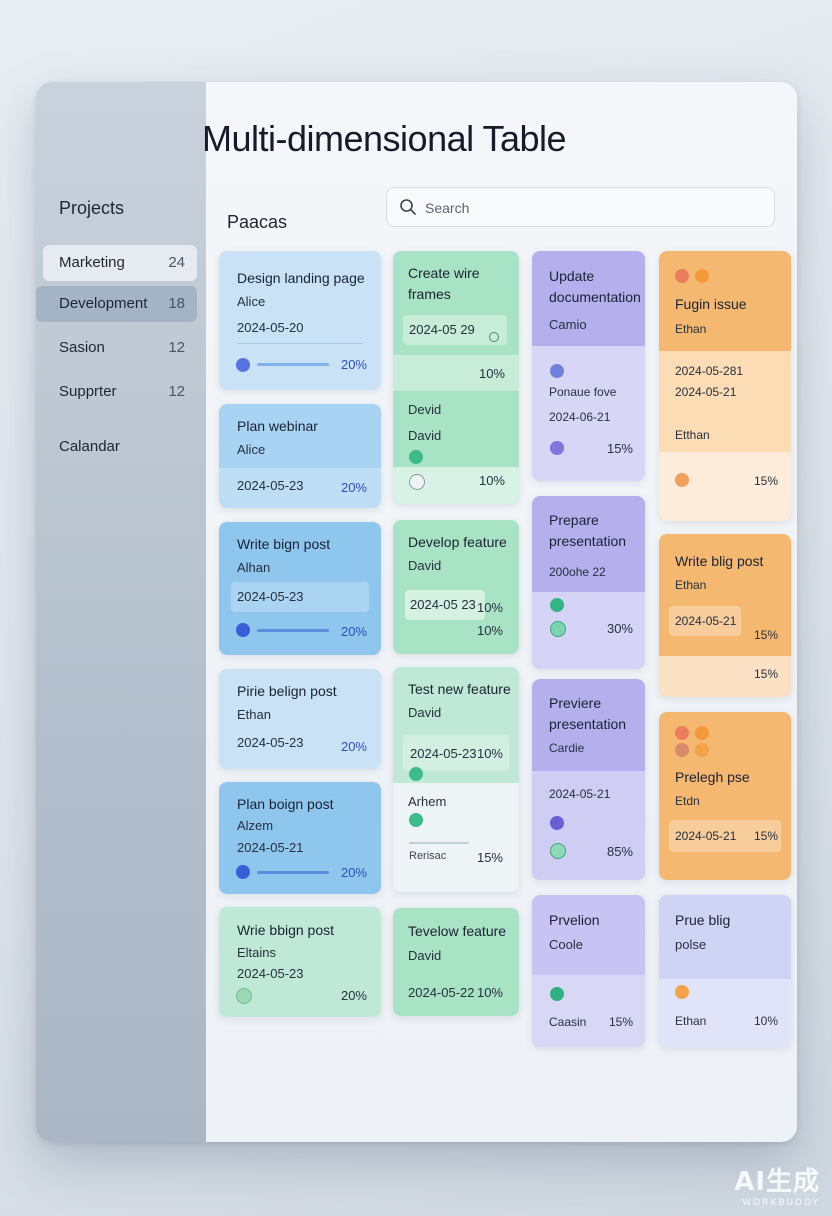  What do you see at coordinates (287, 691) in the screenshot?
I see `card-title: Pirie belign post` at bounding box center [287, 691].